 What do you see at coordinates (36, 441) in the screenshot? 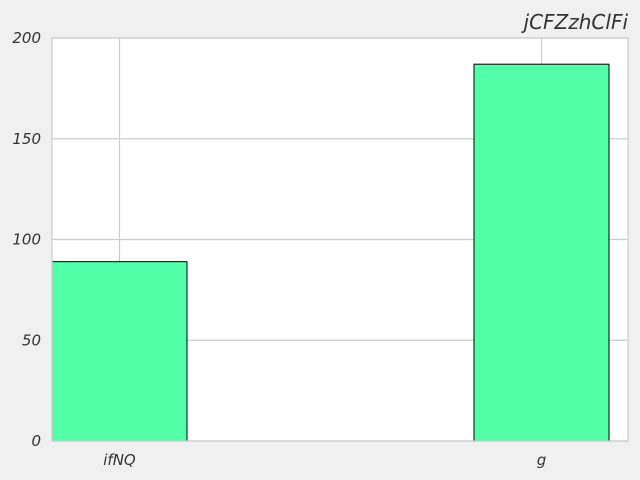
I see `y-tick-label: 0` at bounding box center [36, 441].